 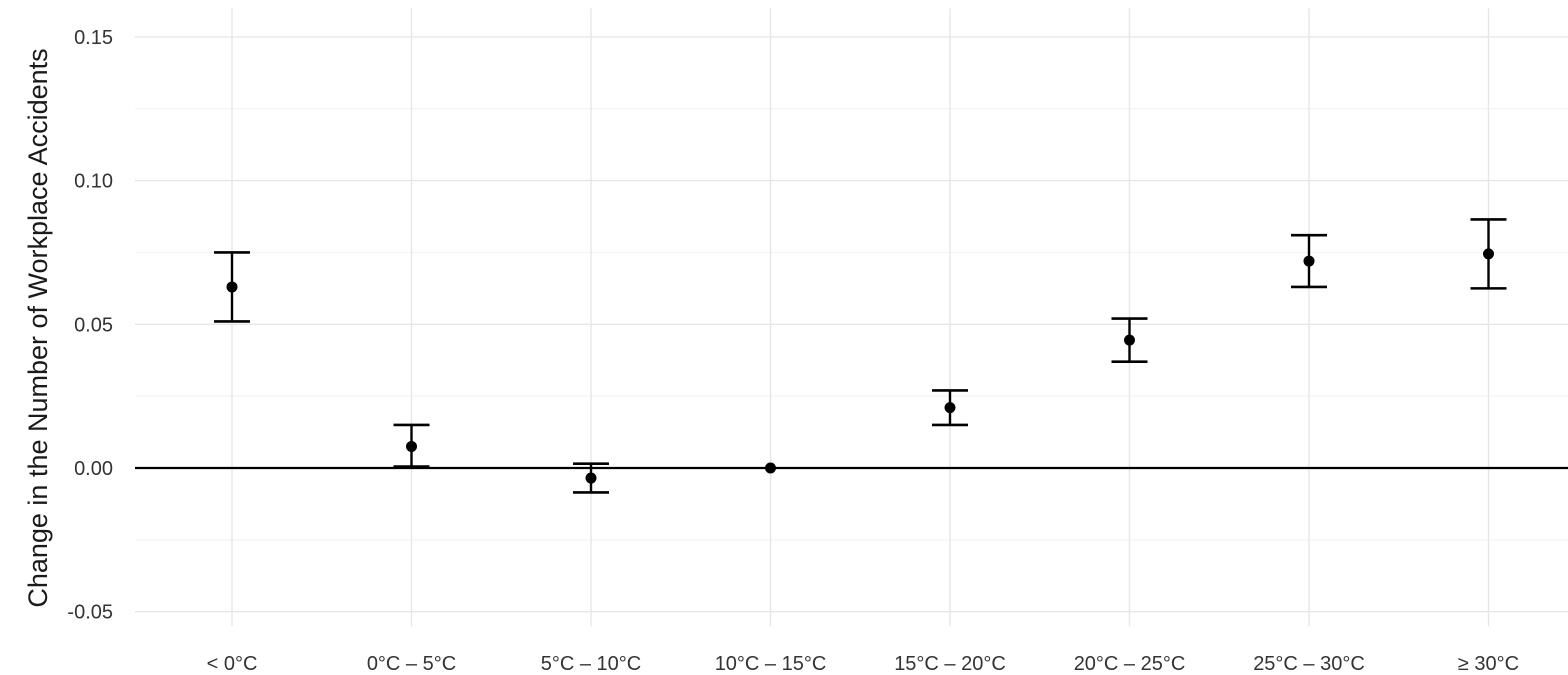 What do you see at coordinates (93, 325) in the screenshot?
I see `y-tick-label: 0.05` at bounding box center [93, 325].